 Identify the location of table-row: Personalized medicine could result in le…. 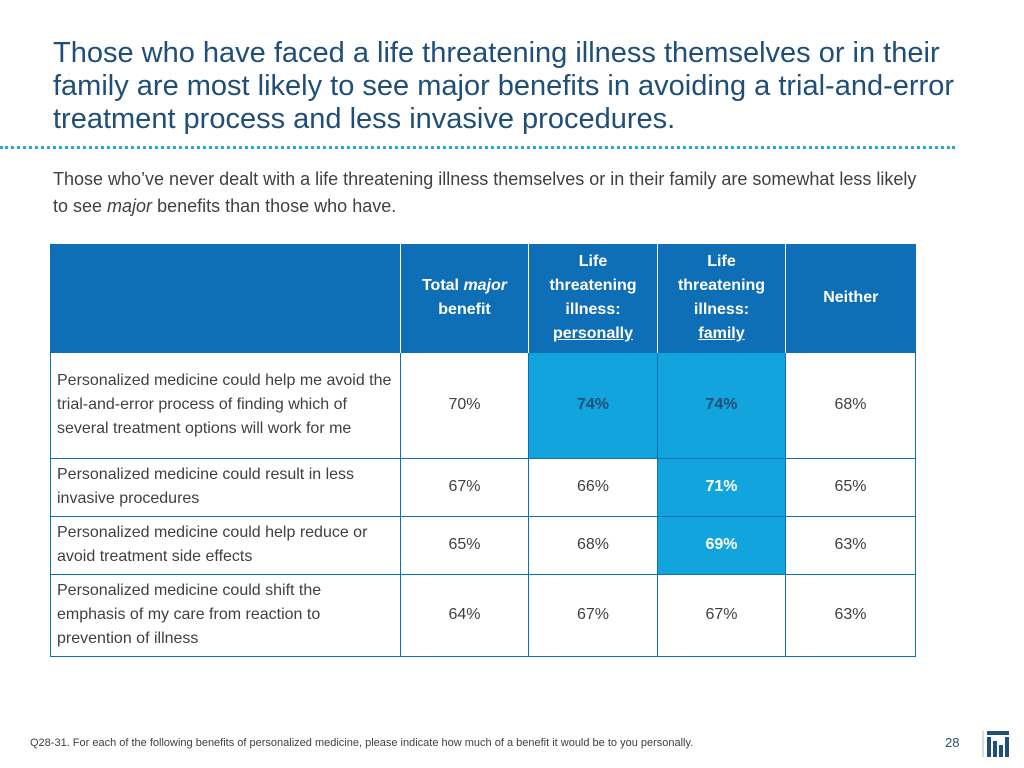
(483, 487).